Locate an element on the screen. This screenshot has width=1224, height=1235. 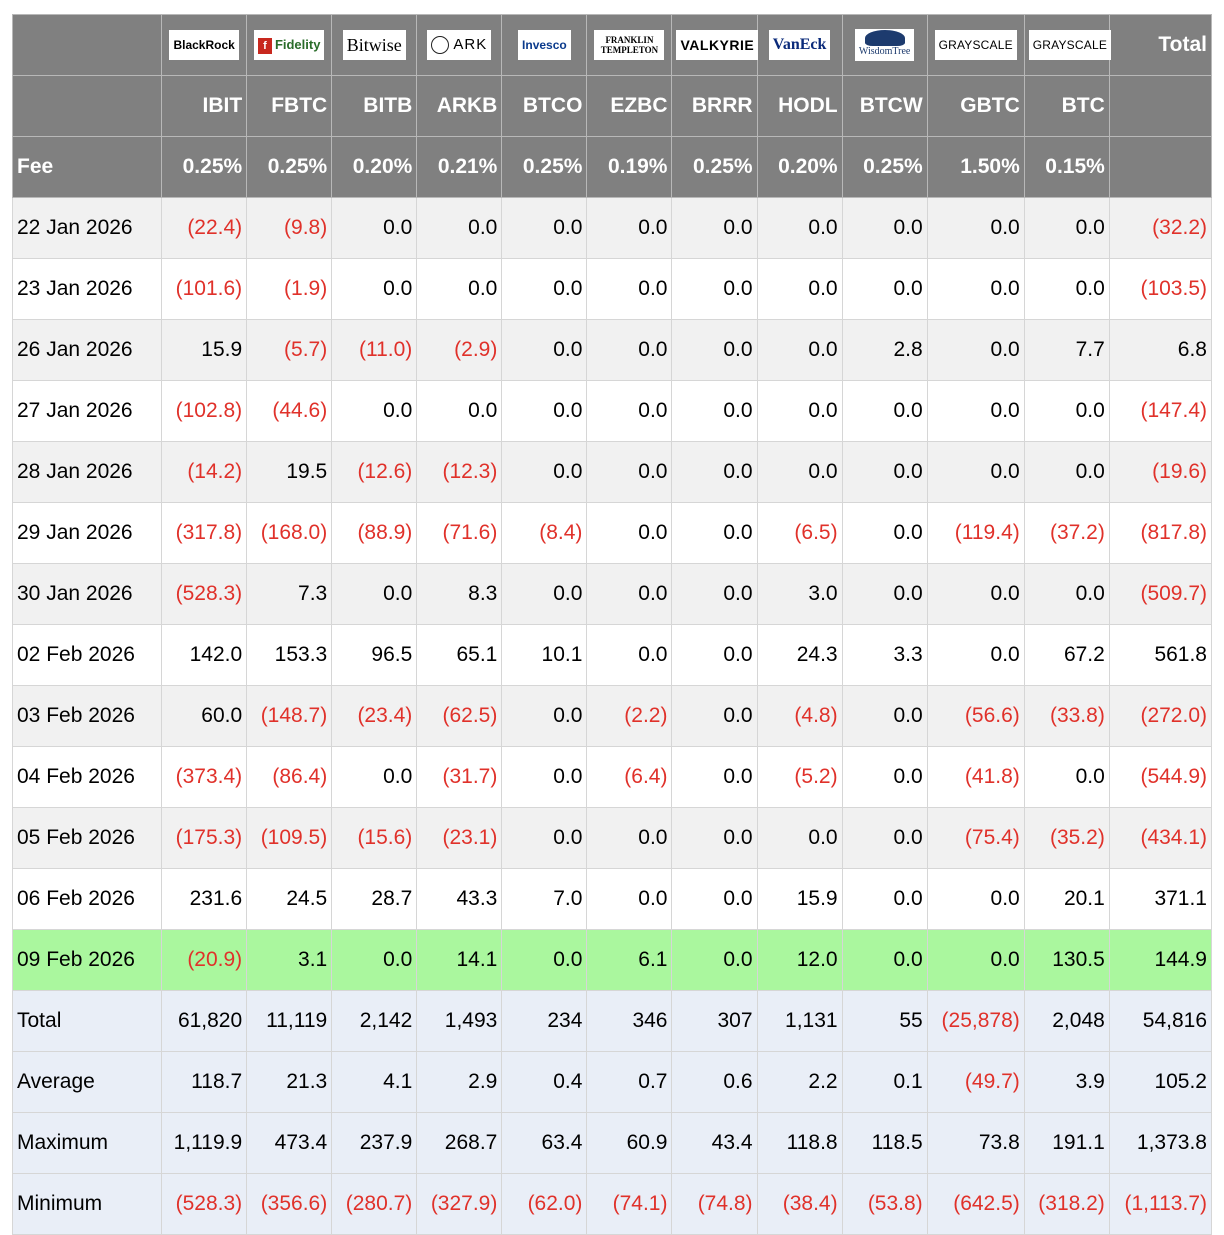
fee-row-total-blank is located at coordinates (1160, 167).